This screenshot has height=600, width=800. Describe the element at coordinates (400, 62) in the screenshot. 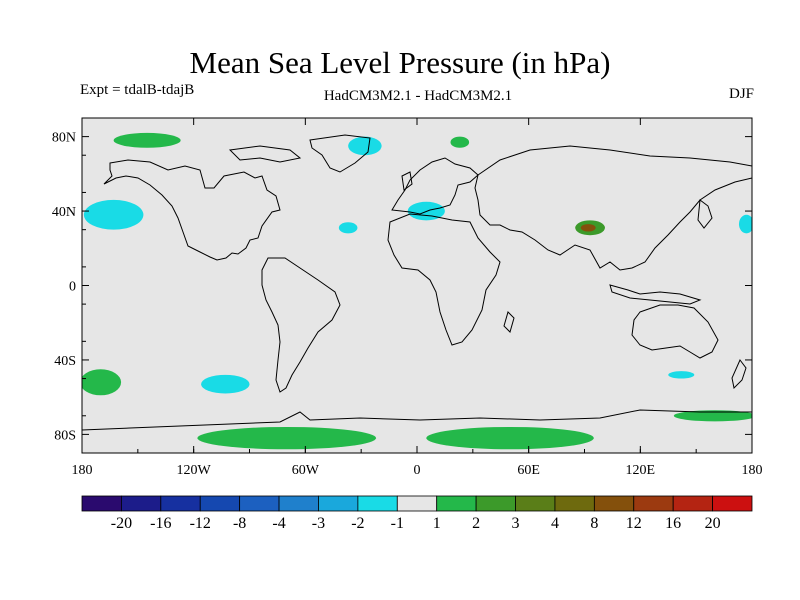

I see `chart-title: Mean Sea Level Pressure (in hPa)` at that location.